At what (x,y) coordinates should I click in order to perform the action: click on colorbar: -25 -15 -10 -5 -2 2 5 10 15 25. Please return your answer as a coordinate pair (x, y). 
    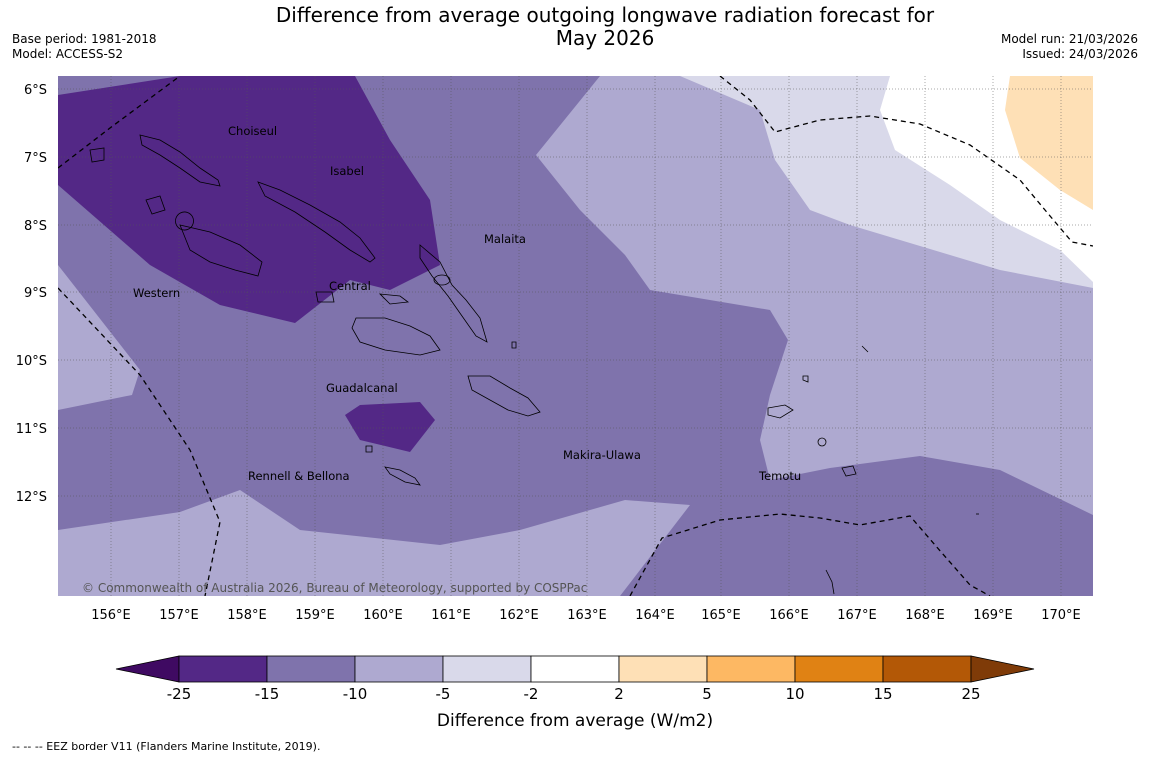
    Looking at the image, I should click on (575, 679).